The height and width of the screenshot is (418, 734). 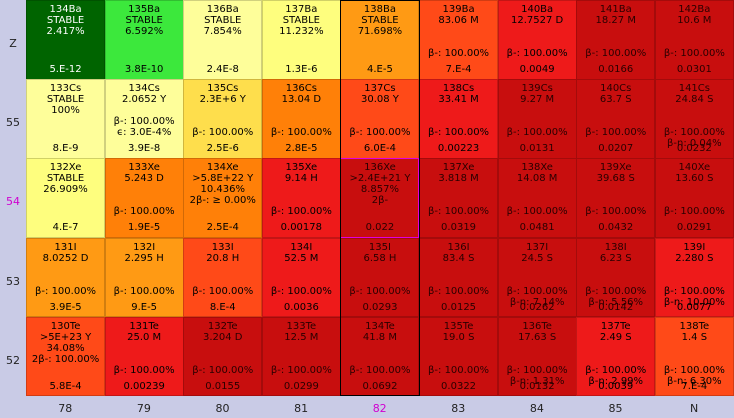 What do you see at coordinates (223, 277) in the screenshot?
I see `nuclide-cell: 133I 20.8 H β-: 100.00% 8.E-4` at bounding box center [223, 277].